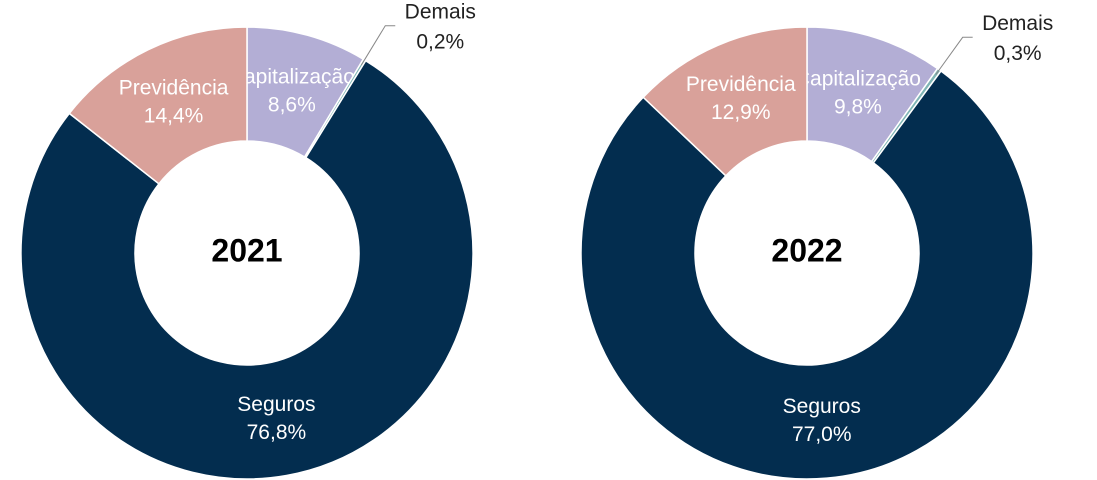 The height and width of the screenshot is (480, 1097). Describe the element at coordinates (741, 112) in the screenshot. I see `slice-value: 12,9%` at that location.